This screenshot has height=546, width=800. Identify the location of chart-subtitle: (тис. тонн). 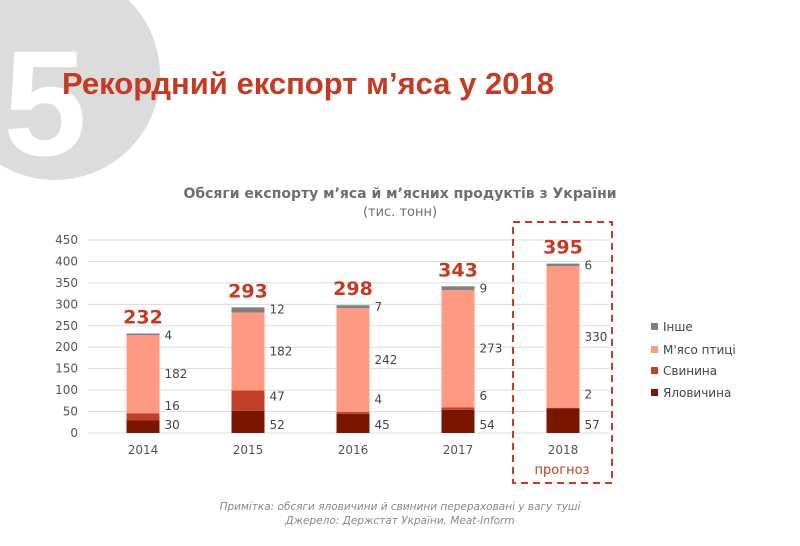
(400, 212).